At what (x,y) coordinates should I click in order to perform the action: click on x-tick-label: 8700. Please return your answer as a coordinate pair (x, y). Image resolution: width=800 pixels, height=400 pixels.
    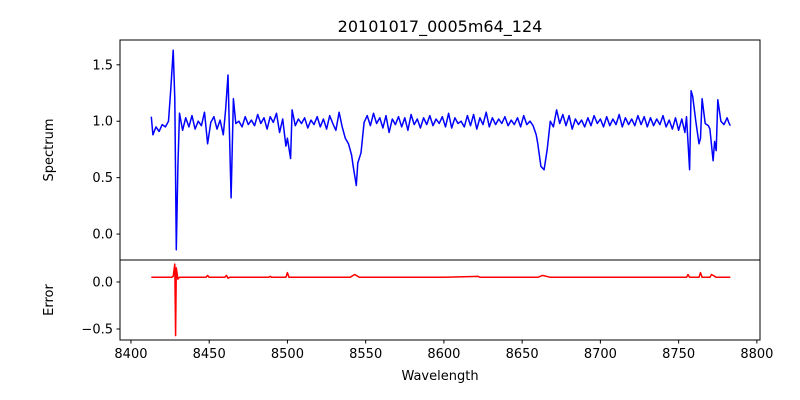
    Looking at the image, I should click on (600, 354).